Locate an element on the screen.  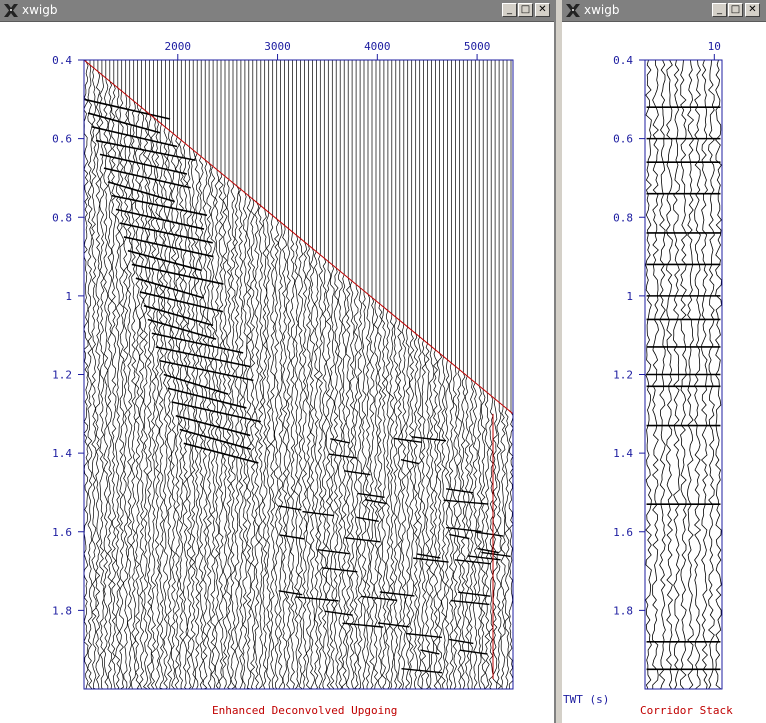
right-titlebar: xwigb _ □ ✕ is located at coordinates (664, 11).